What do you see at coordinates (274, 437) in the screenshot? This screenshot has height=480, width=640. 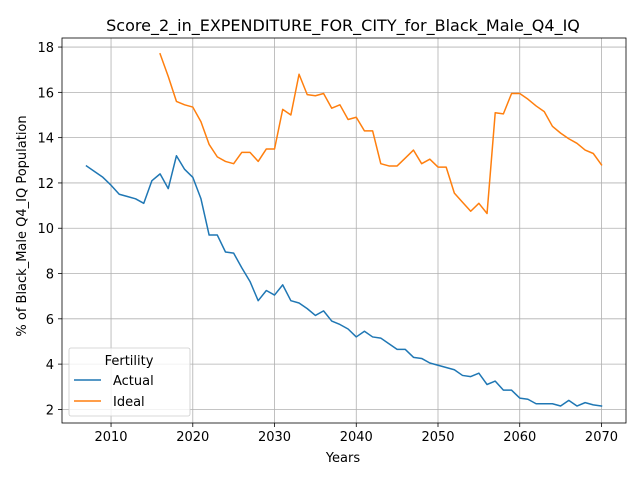 I see `x-tick-label: 2030` at bounding box center [274, 437].